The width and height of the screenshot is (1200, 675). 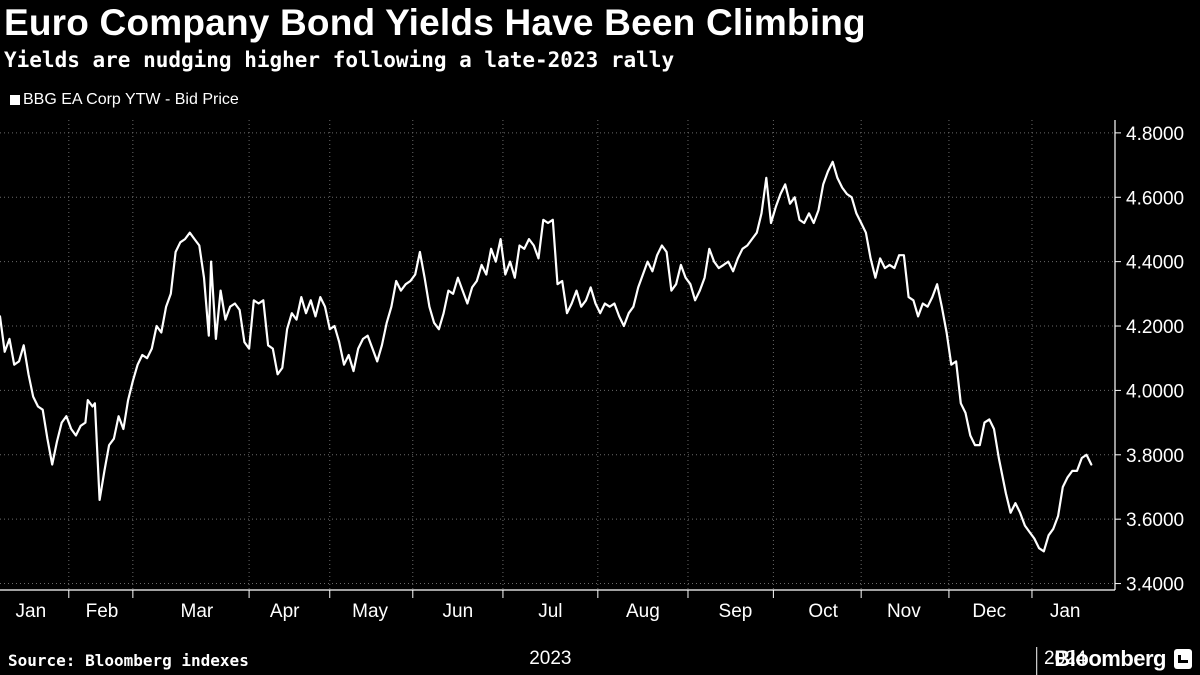 I want to click on y-tick-label: 4.8000, so click(x=1155, y=134).